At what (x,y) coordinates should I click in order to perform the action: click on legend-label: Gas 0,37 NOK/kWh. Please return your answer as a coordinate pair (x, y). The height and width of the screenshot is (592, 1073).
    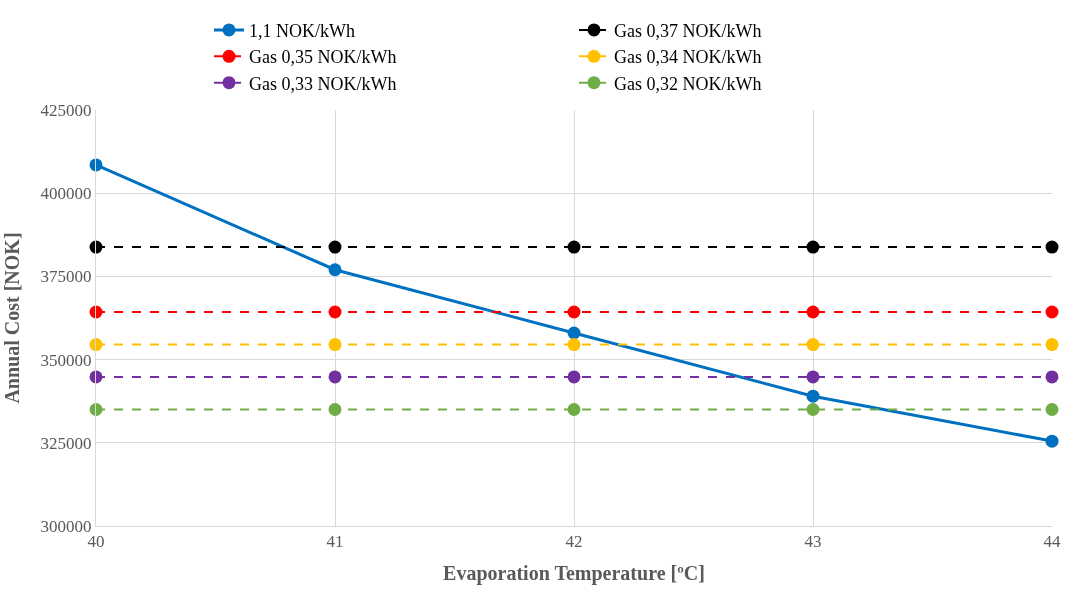
    Looking at the image, I should click on (688, 30).